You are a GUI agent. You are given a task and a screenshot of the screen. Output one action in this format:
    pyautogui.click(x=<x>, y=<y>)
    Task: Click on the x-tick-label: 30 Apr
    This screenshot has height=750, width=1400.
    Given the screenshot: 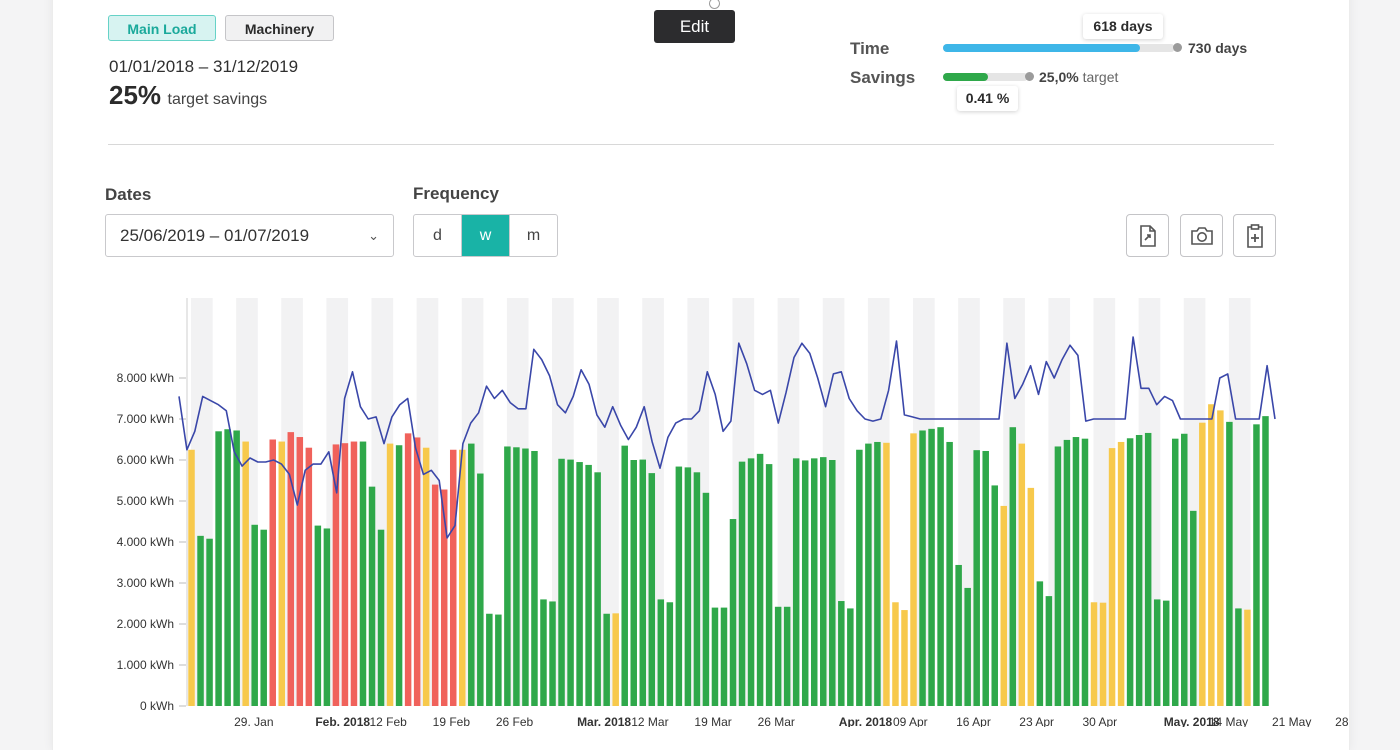 What is the action you would take?
    pyautogui.click(x=1099, y=721)
    